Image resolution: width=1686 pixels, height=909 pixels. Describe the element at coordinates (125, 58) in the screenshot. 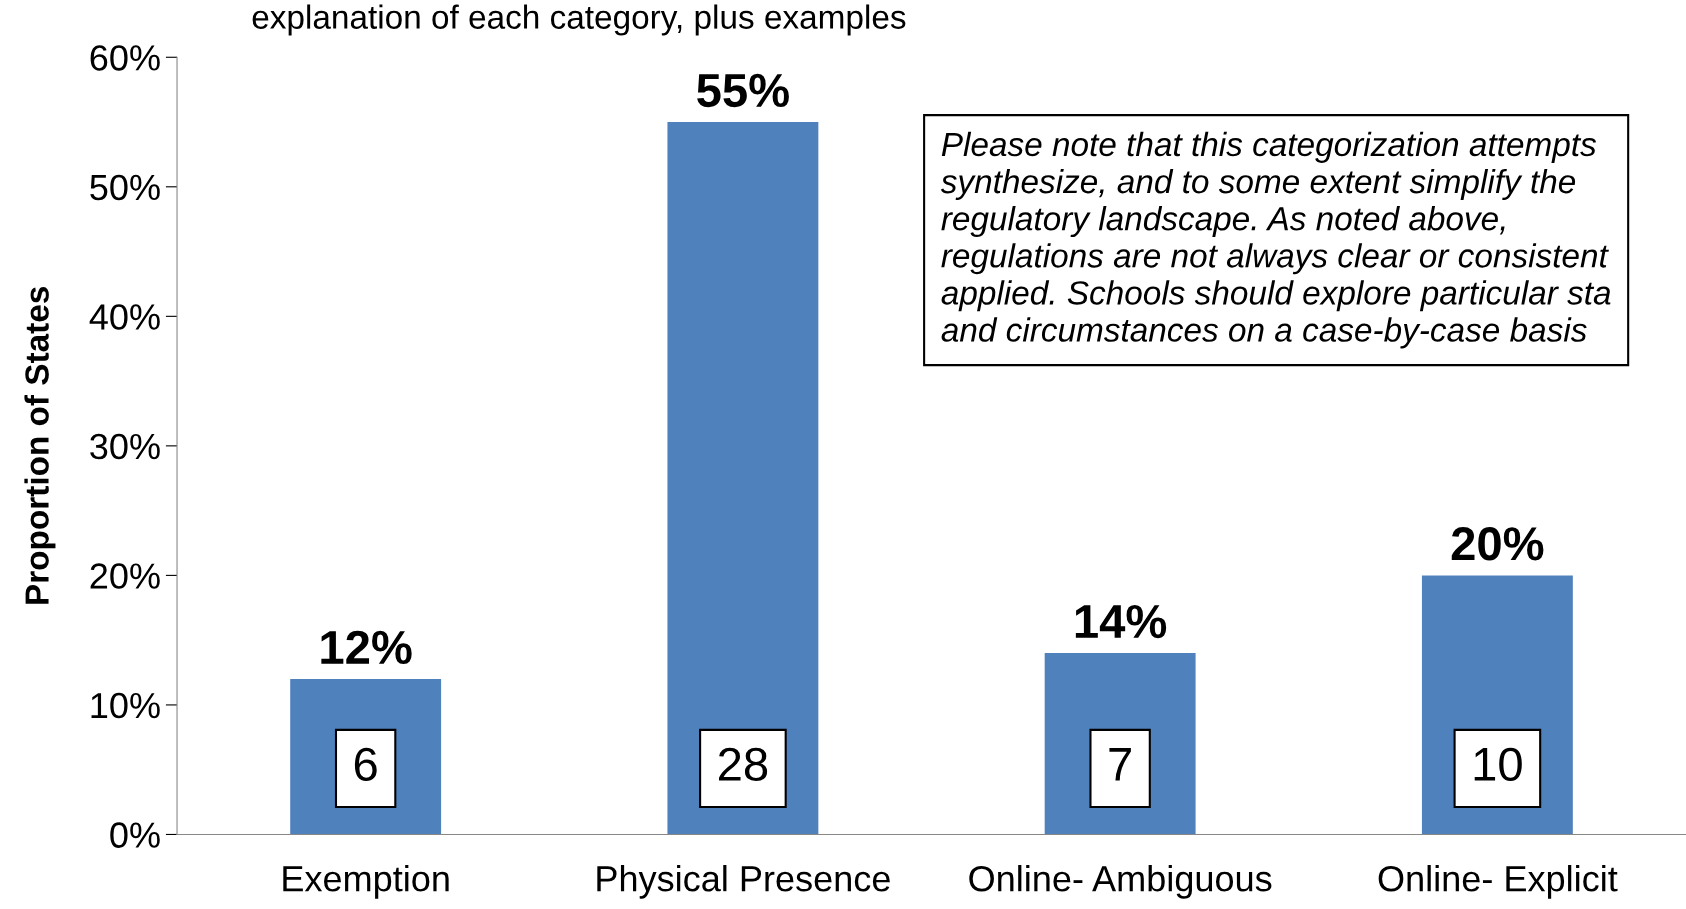

I see `y-tick-label: 60%` at that location.